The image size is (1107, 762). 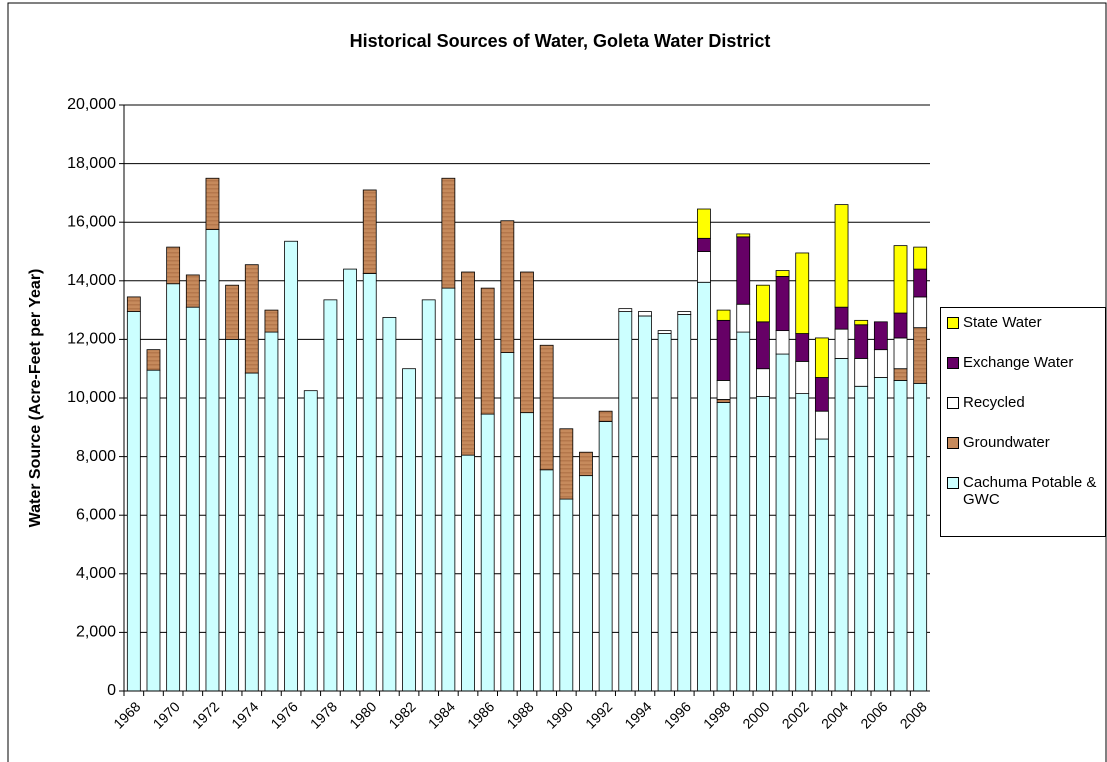 I want to click on x-tick-label: 1988, so click(x=519, y=714).